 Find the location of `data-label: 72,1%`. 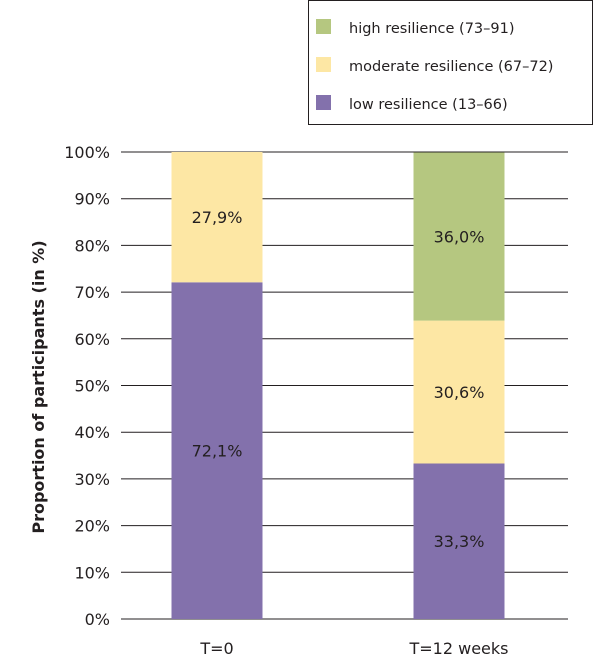

data-label: 72,1% is located at coordinates (217, 451).